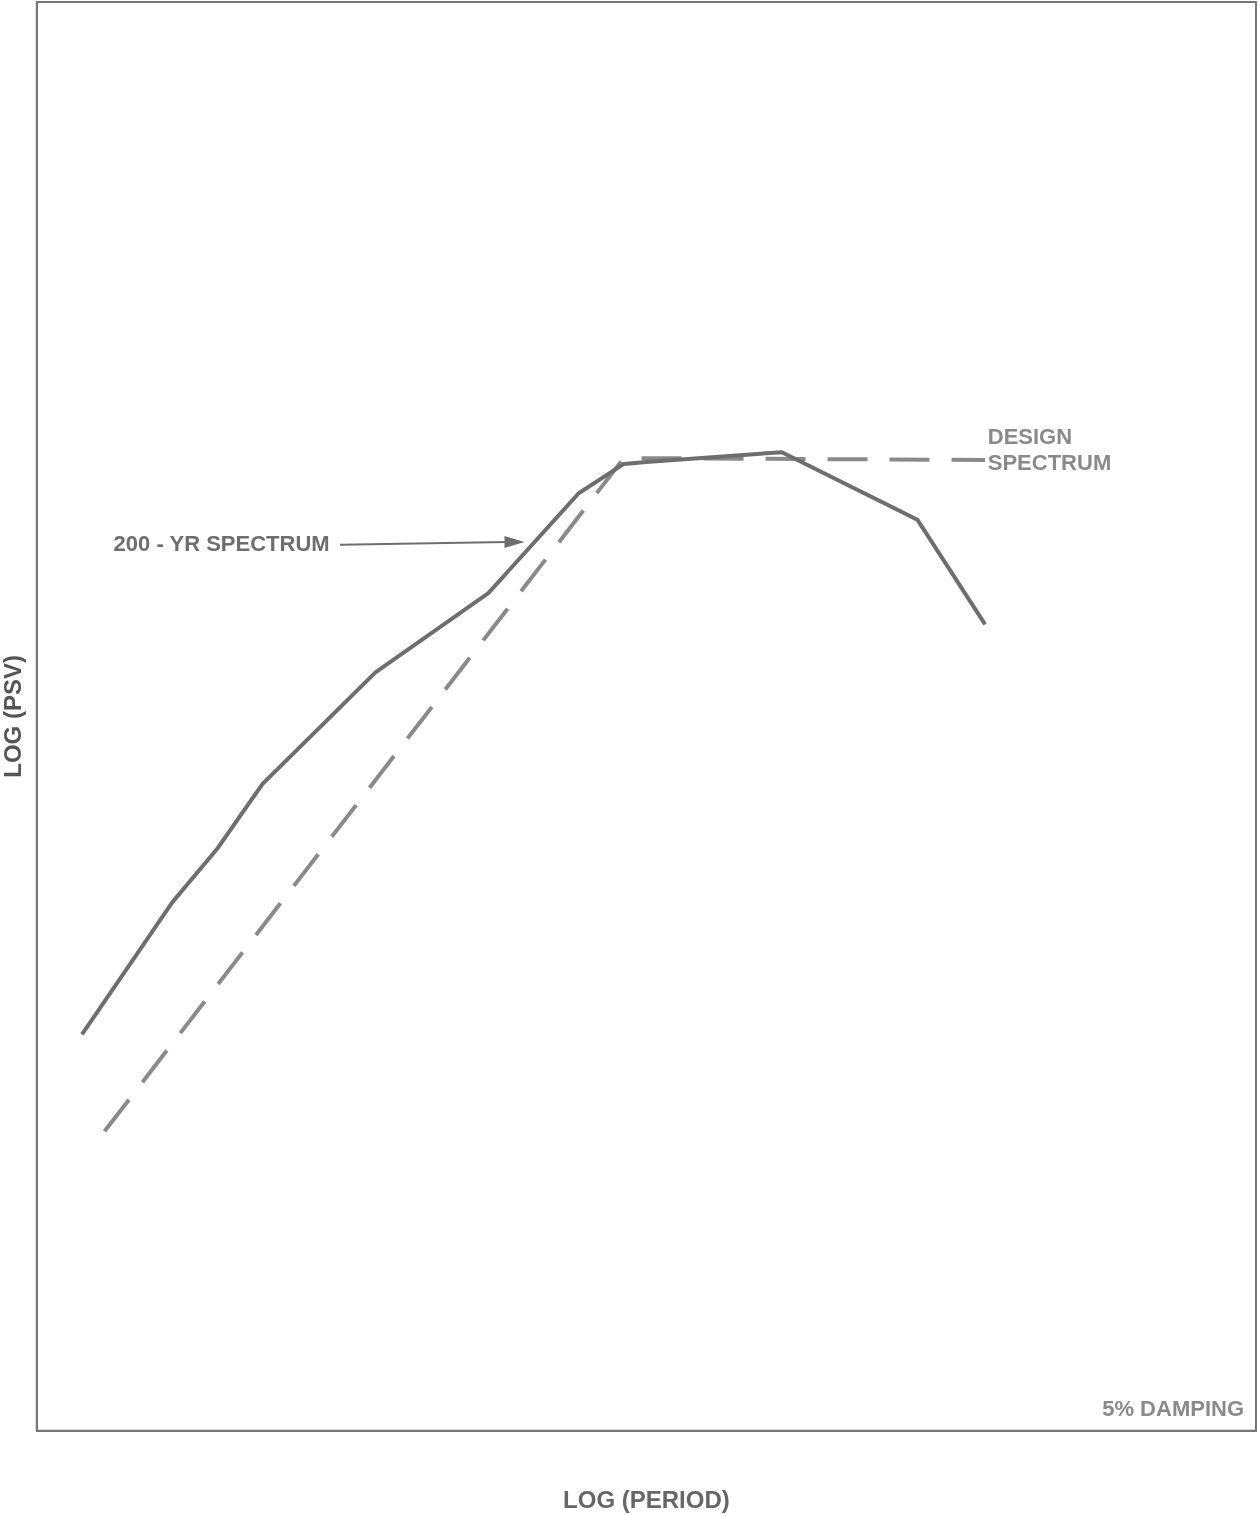  I want to click on y-axis-title: LOG (PSV), so click(13, 716).